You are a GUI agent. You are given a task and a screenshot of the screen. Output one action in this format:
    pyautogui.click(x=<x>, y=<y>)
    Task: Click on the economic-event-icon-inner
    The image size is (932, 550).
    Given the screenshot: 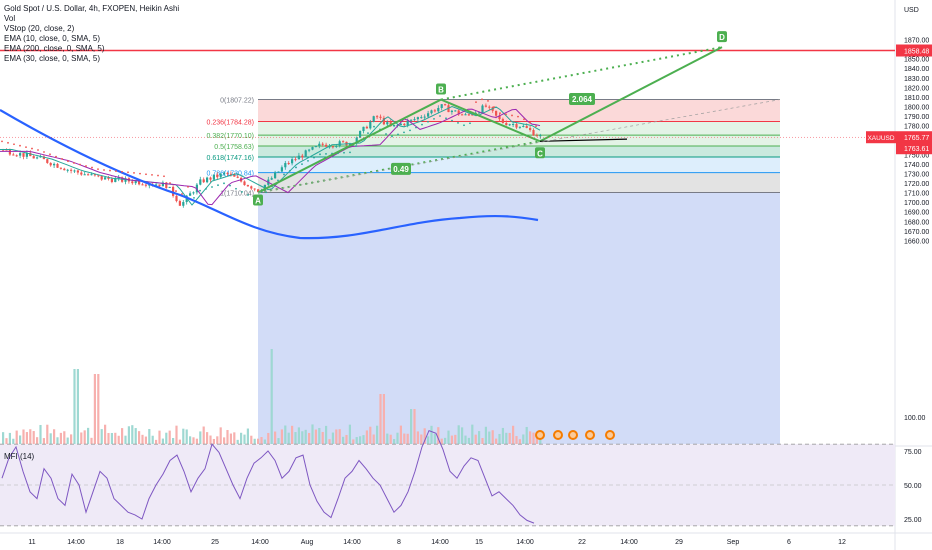 What is the action you would take?
    pyautogui.click(x=590, y=435)
    